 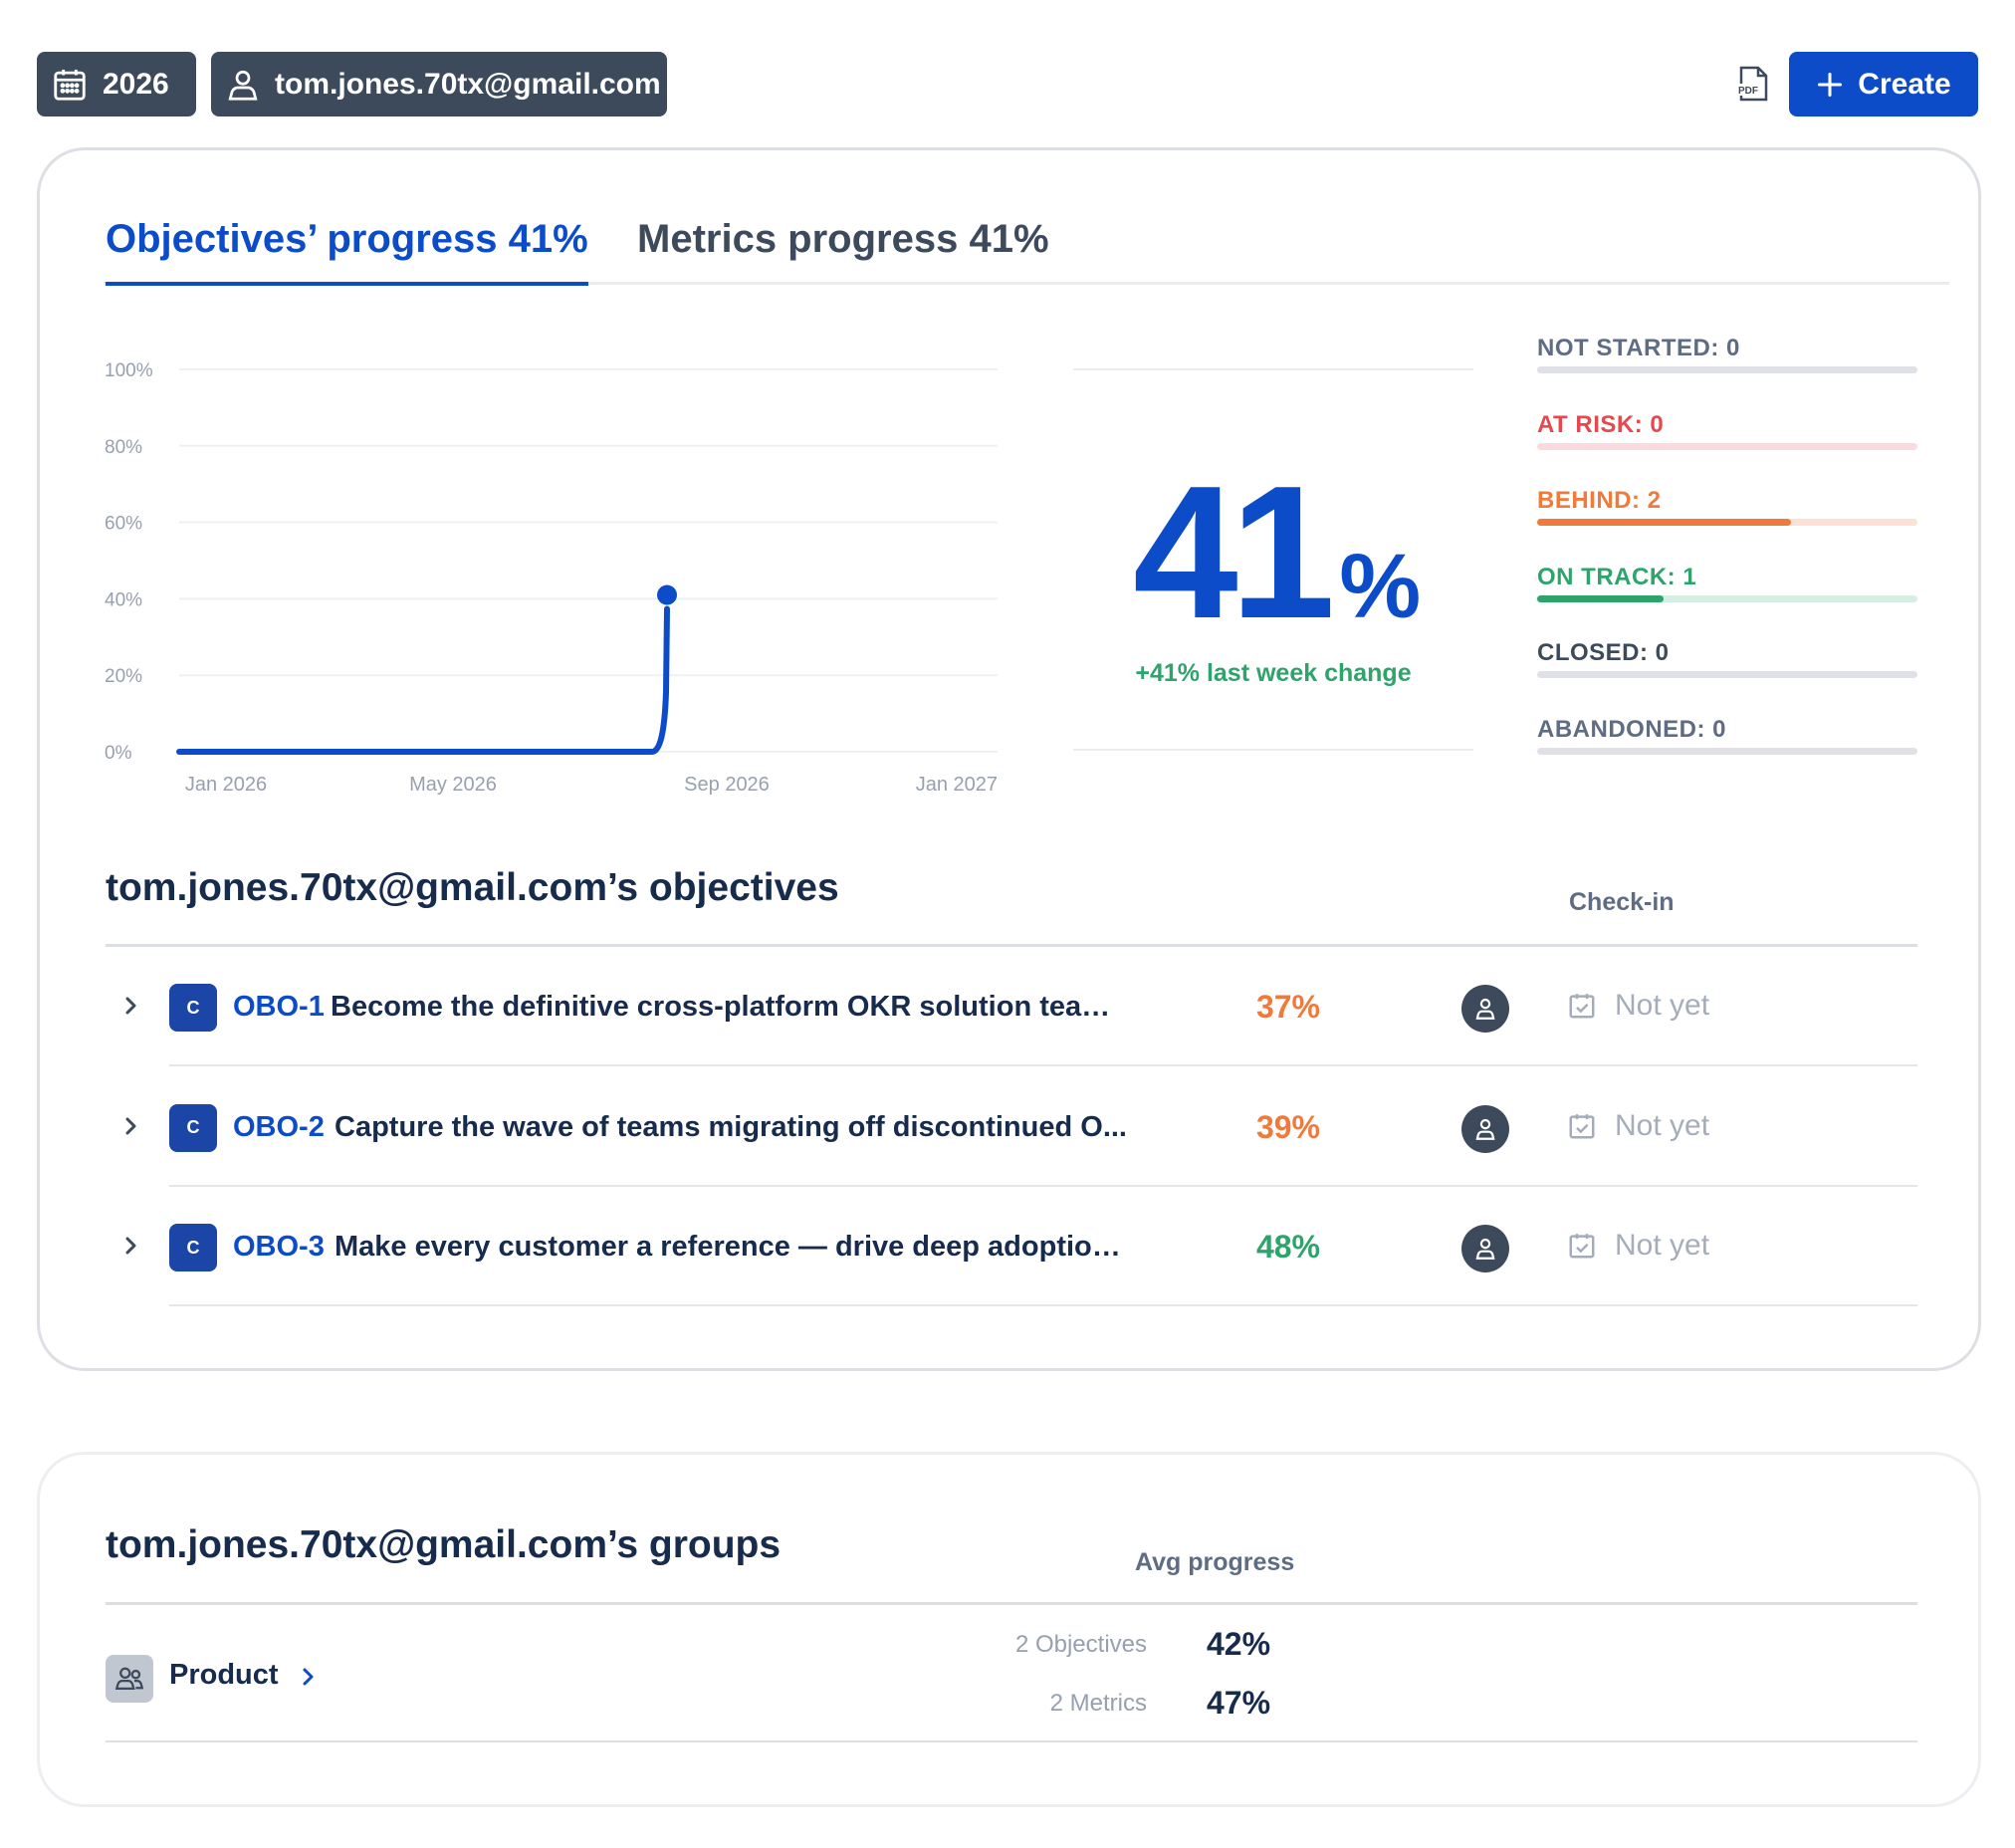 I want to click on objective-progress: 37%, so click(x=1287, y=1007).